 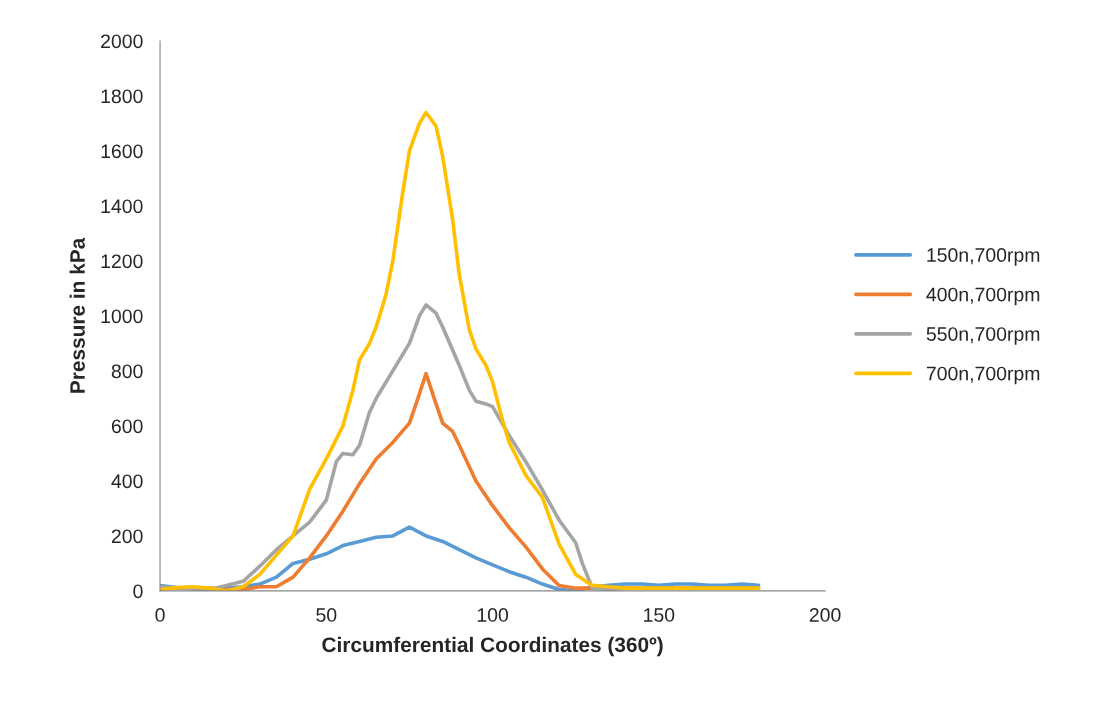 What do you see at coordinates (127, 426) in the screenshot?
I see `y-tick-label: 600` at bounding box center [127, 426].